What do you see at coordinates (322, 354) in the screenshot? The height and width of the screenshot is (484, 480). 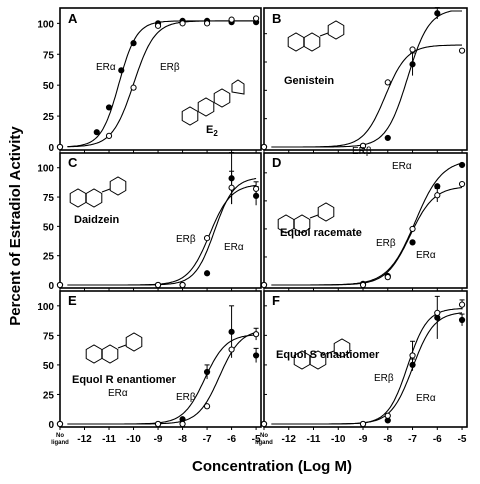 I see `equol-s-structure` at bounding box center [322, 354].